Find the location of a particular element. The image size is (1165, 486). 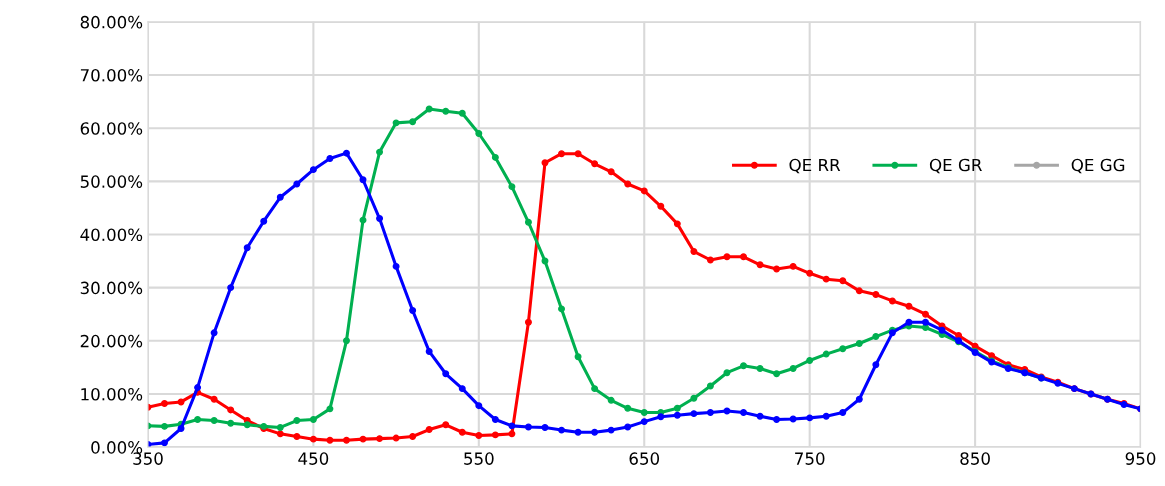

legend-label: QE RR is located at coordinates (815, 166).